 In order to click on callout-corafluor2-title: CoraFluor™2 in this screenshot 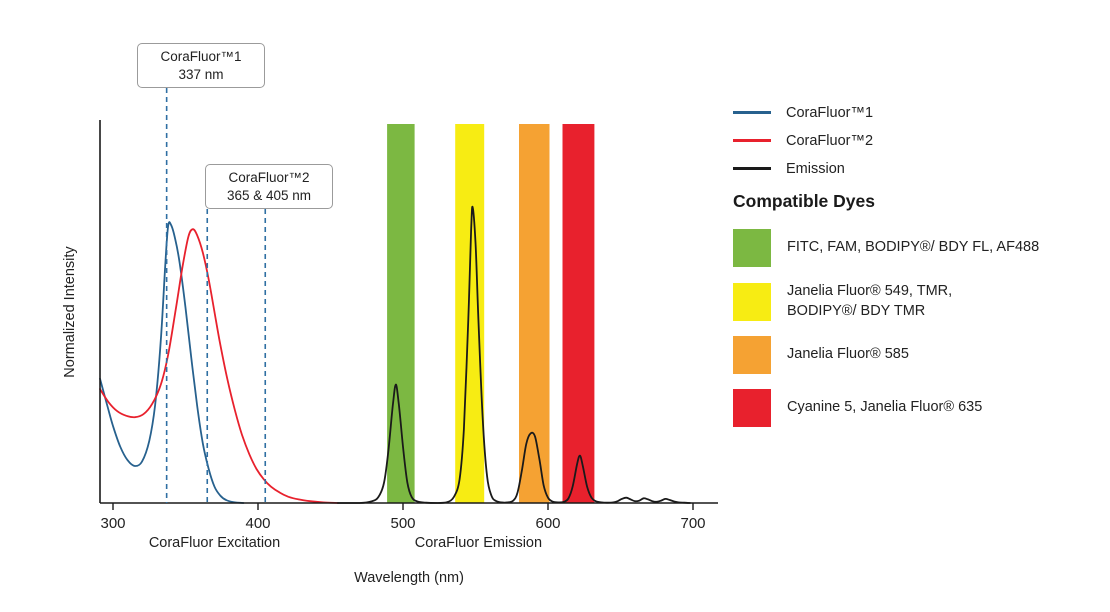, I will do `click(269, 177)`.